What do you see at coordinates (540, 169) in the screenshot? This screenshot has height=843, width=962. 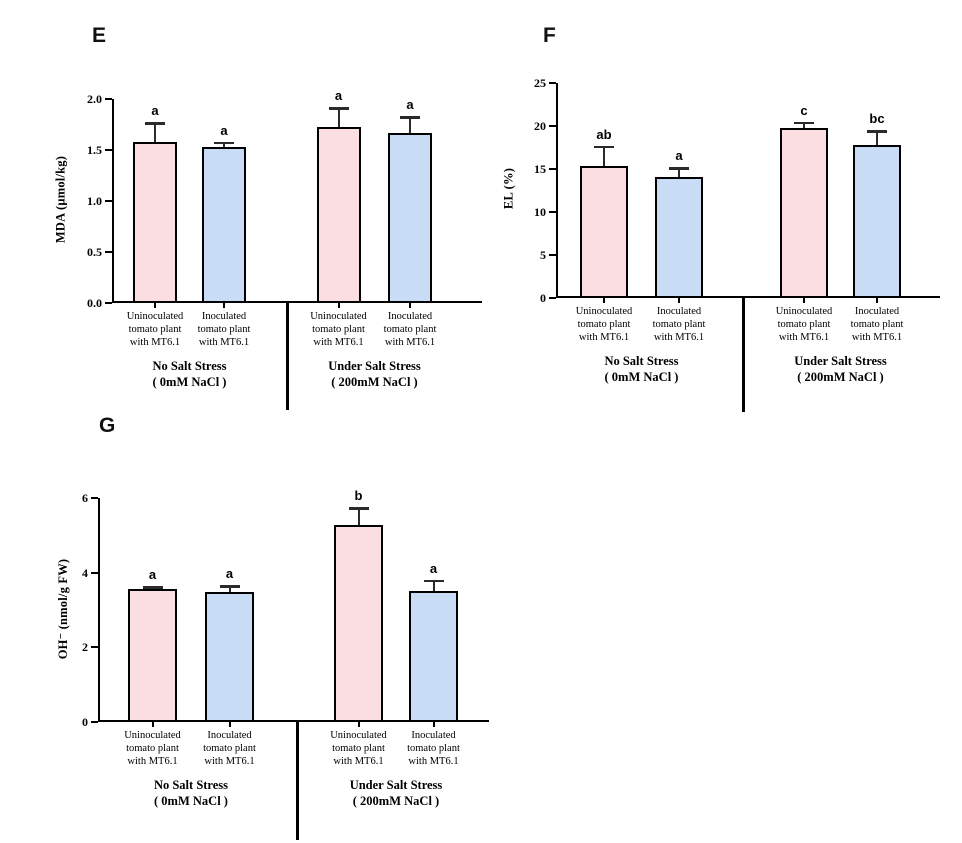 I see `y-axis-tick-label: 15` at bounding box center [540, 169].